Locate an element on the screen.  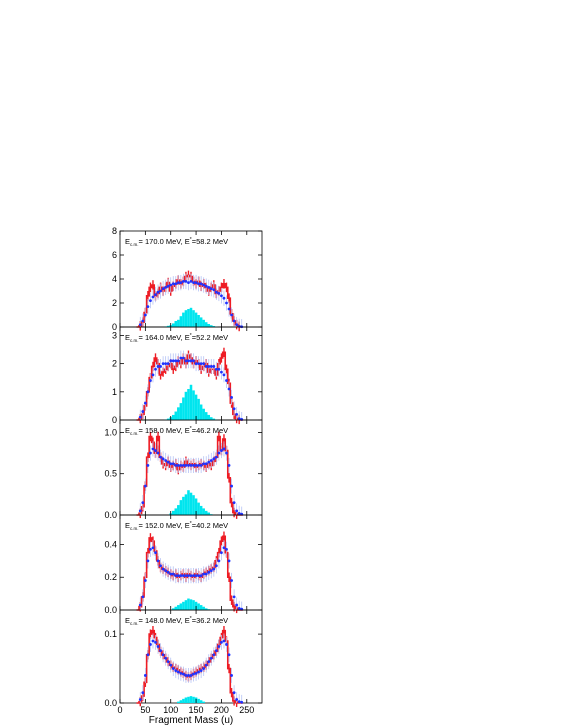
y-tick-label: 4 is located at coordinates (114, 279).